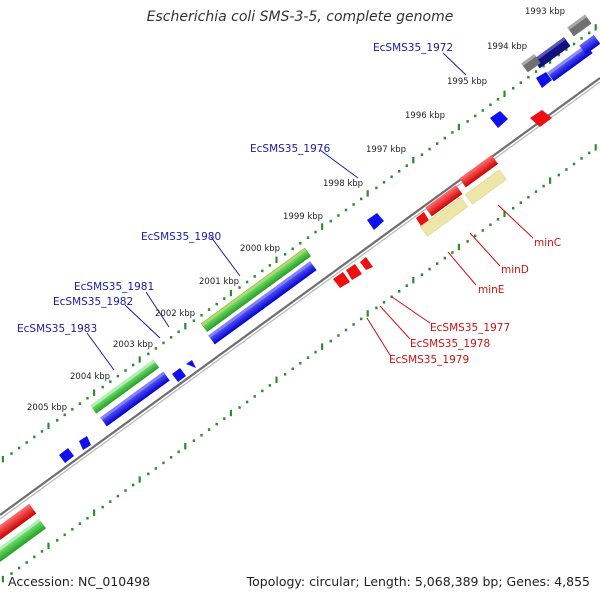 The image size is (600, 600). What do you see at coordinates (589, 44) in the screenshot?
I see `gene-block-blue-top-edge` at bounding box center [589, 44].